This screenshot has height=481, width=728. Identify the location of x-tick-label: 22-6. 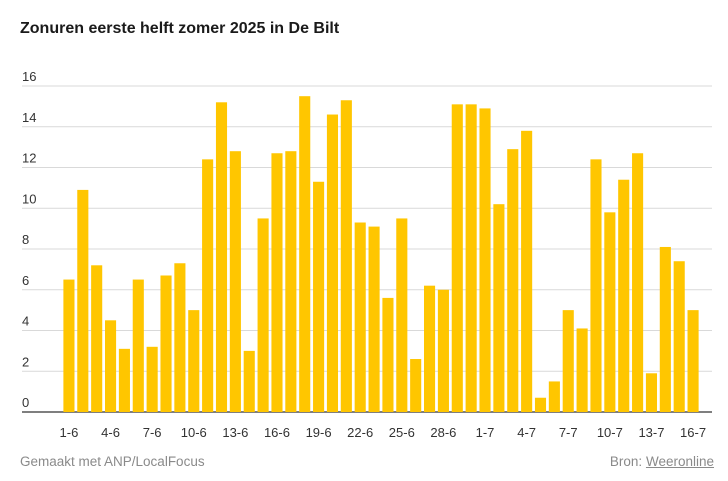
(360, 432).